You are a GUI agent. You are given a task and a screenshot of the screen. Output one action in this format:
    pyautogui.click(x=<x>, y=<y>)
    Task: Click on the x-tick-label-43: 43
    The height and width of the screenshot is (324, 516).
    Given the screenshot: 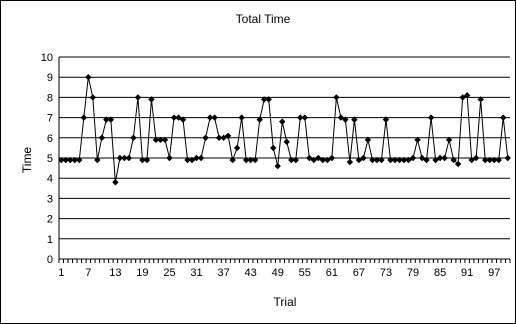 What is the action you would take?
    pyautogui.click(x=251, y=273)
    